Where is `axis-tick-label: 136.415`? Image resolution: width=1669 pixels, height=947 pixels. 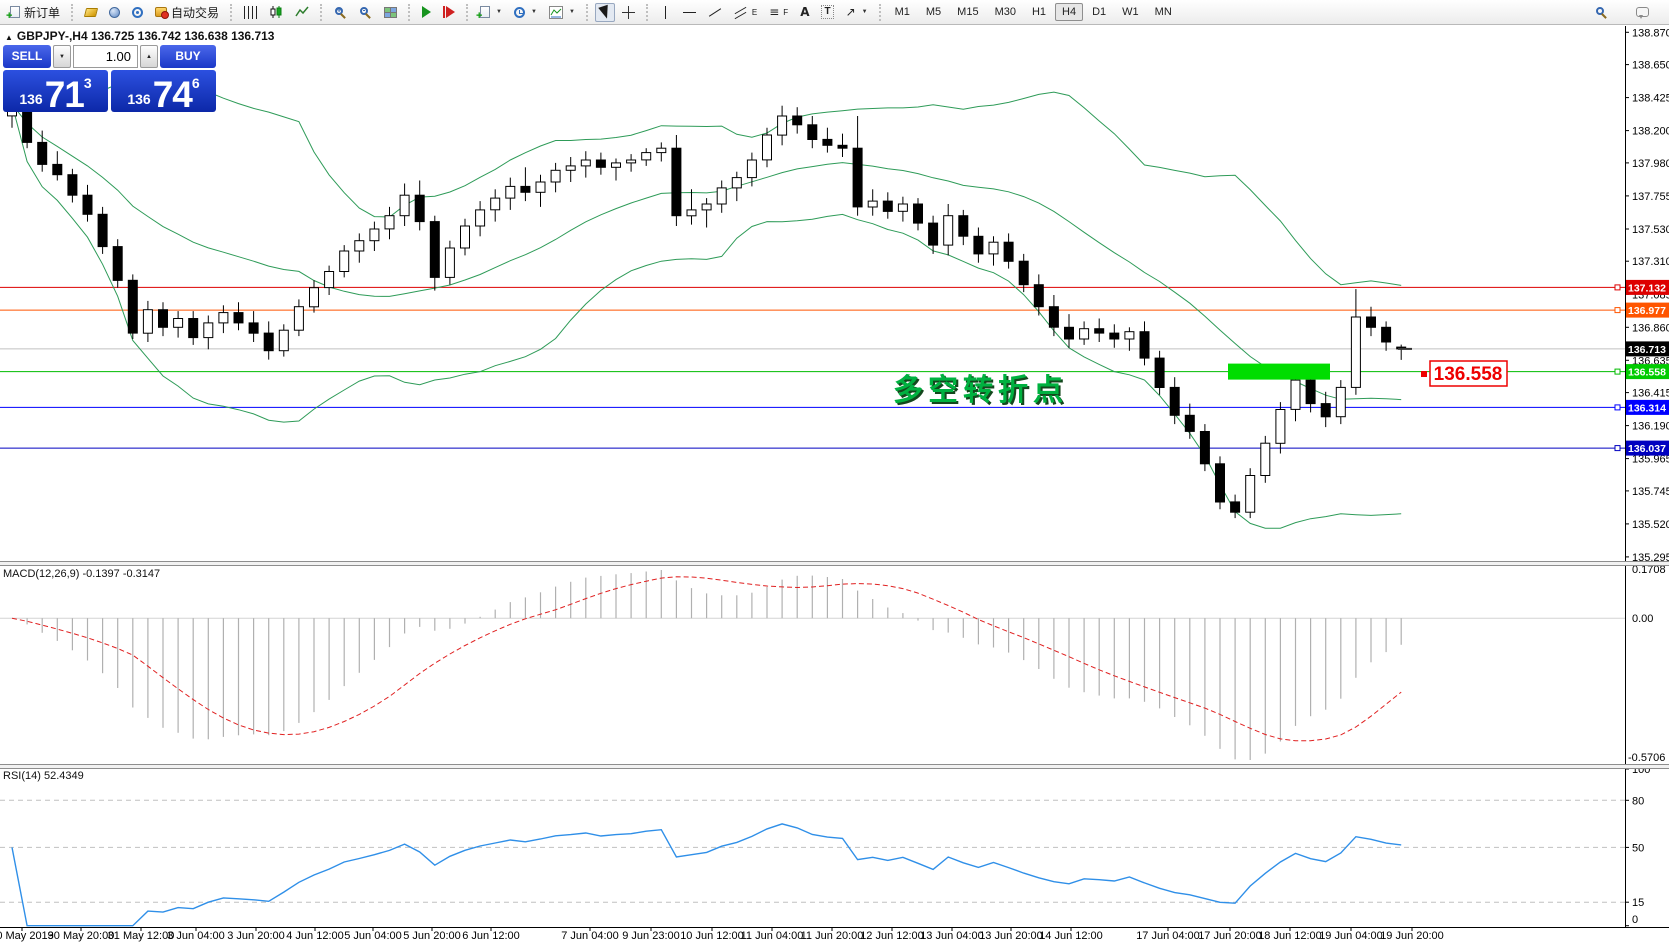 axis-tick-label: 136.415 is located at coordinates (1650, 394).